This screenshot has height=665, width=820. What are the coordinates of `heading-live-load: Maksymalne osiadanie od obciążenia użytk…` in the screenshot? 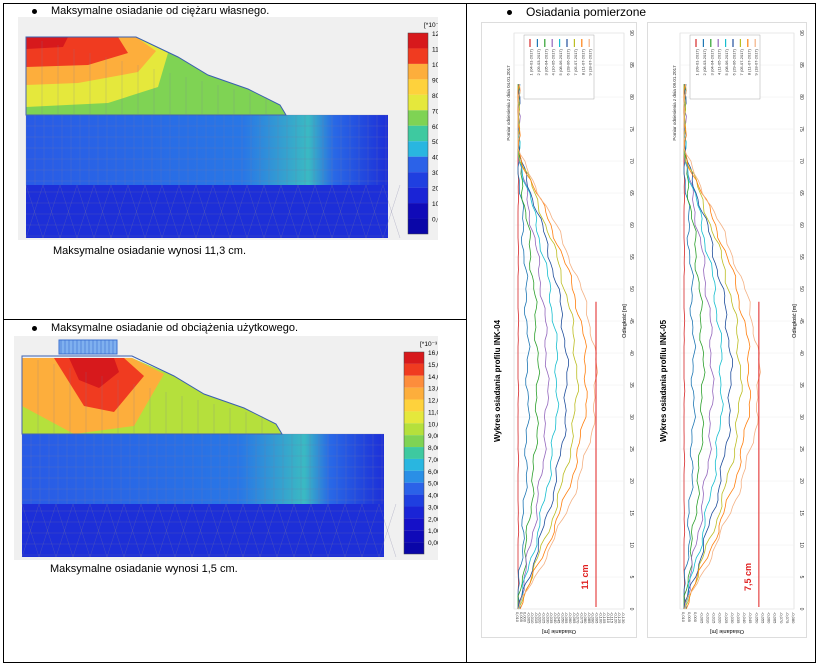 It's located at (165, 328).